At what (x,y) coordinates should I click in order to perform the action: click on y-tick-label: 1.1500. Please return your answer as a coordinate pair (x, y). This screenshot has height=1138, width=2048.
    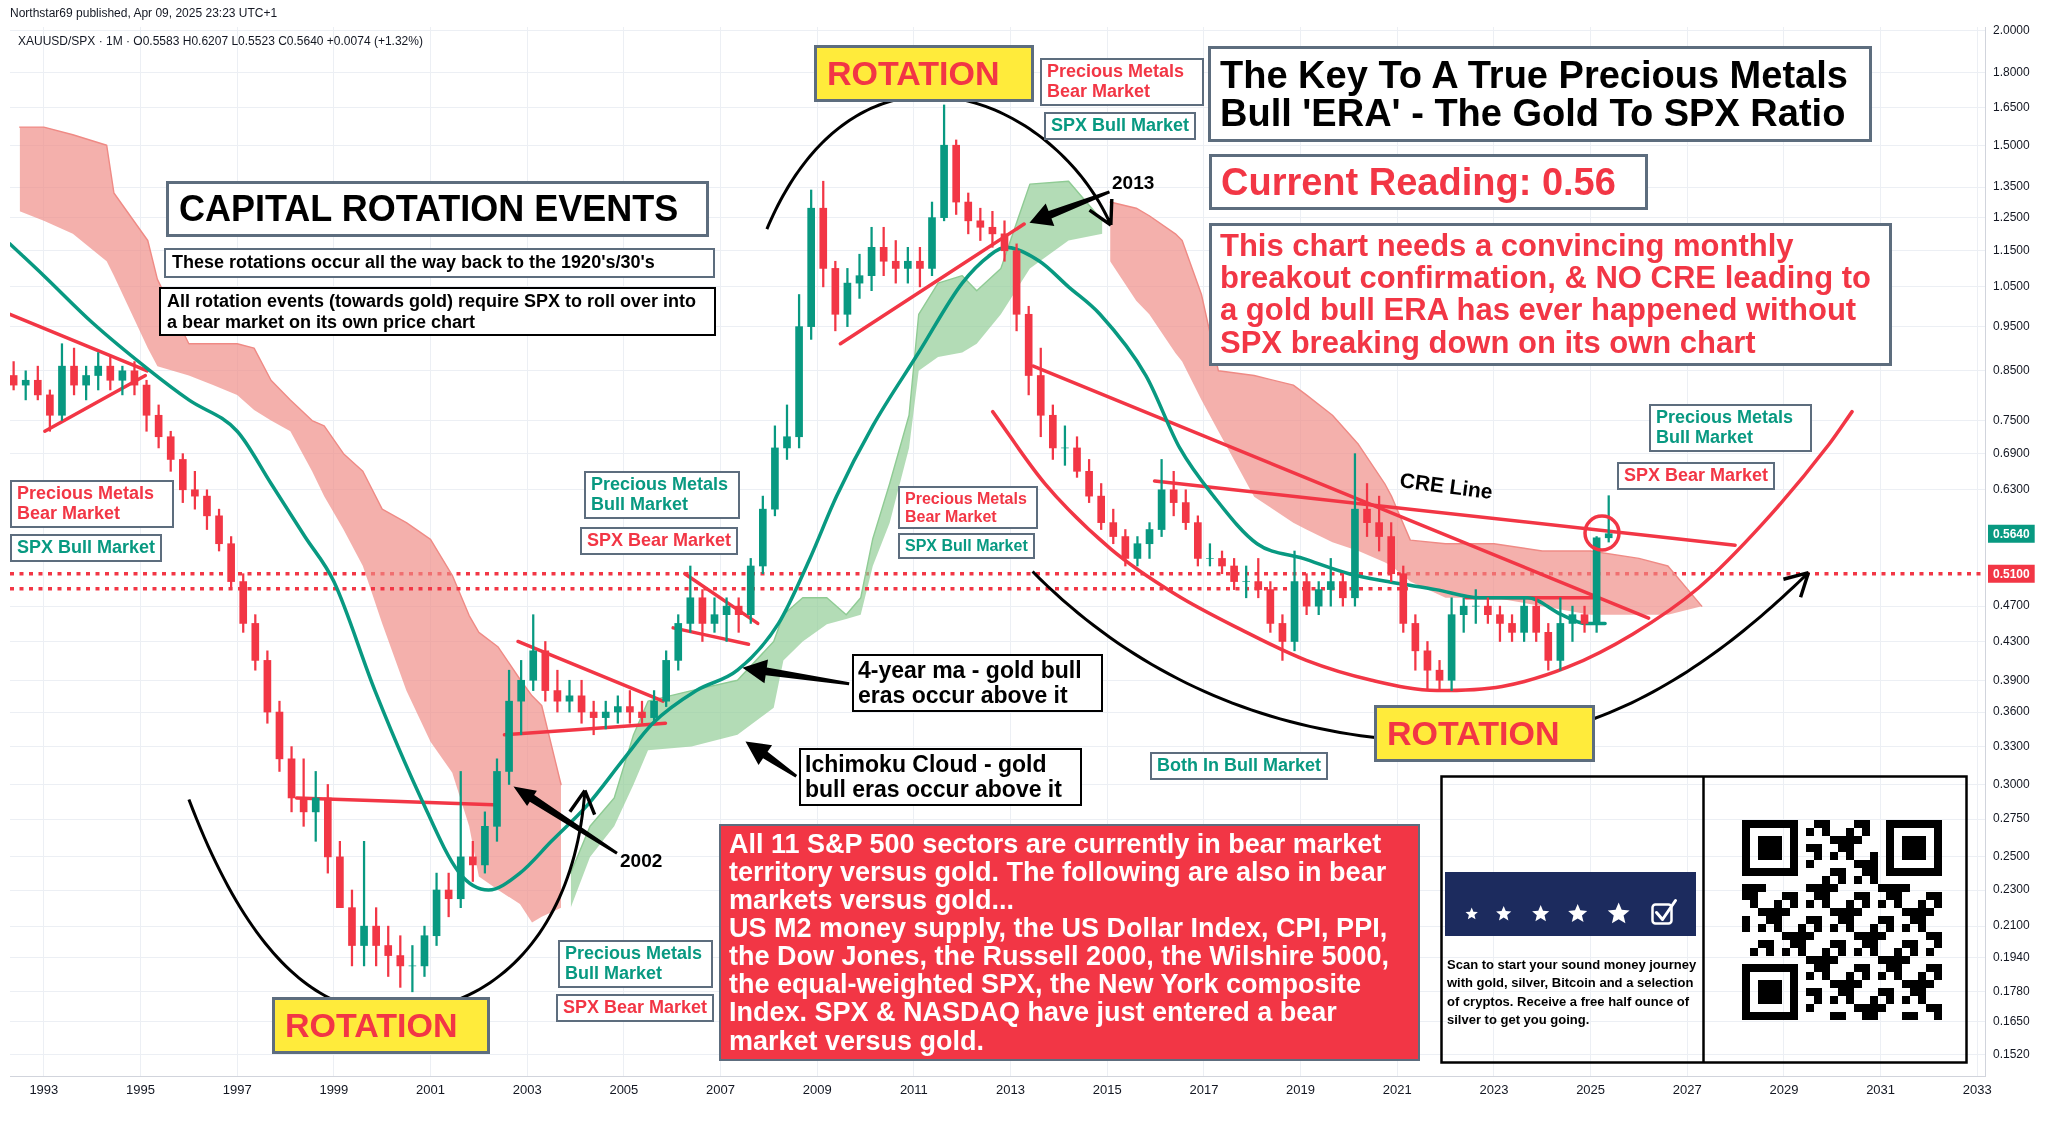
    Looking at the image, I should click on (2012, 250).